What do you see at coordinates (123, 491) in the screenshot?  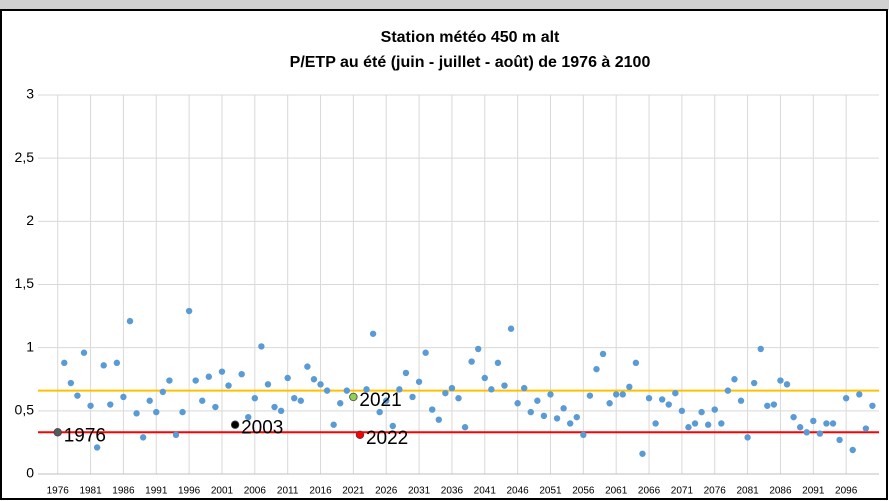 I see `x-tick-label: 1986` at bounding box center [123, 491].